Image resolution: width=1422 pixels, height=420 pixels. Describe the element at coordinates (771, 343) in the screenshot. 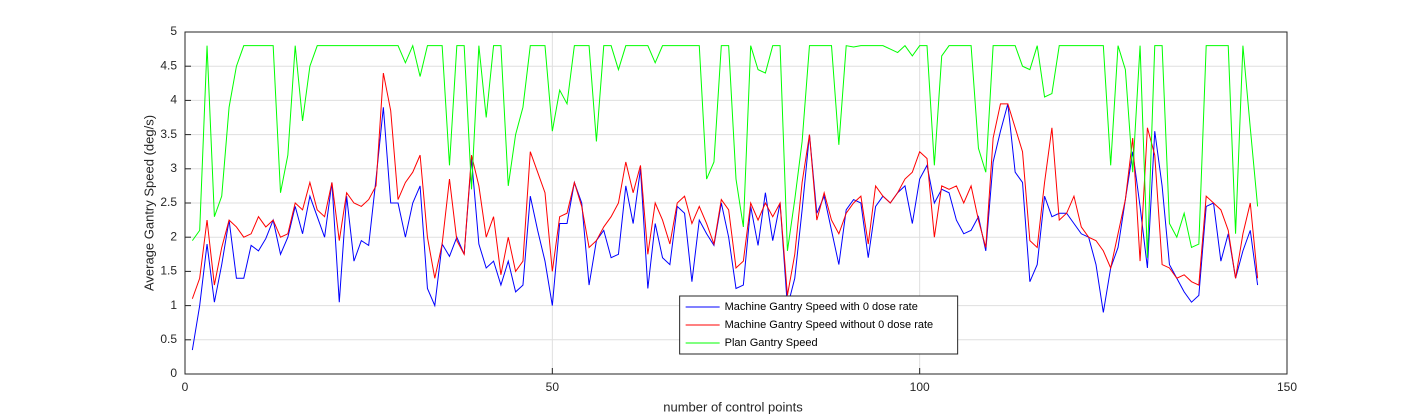

I see `legend-label: Plan Gantry Speed` at that location.